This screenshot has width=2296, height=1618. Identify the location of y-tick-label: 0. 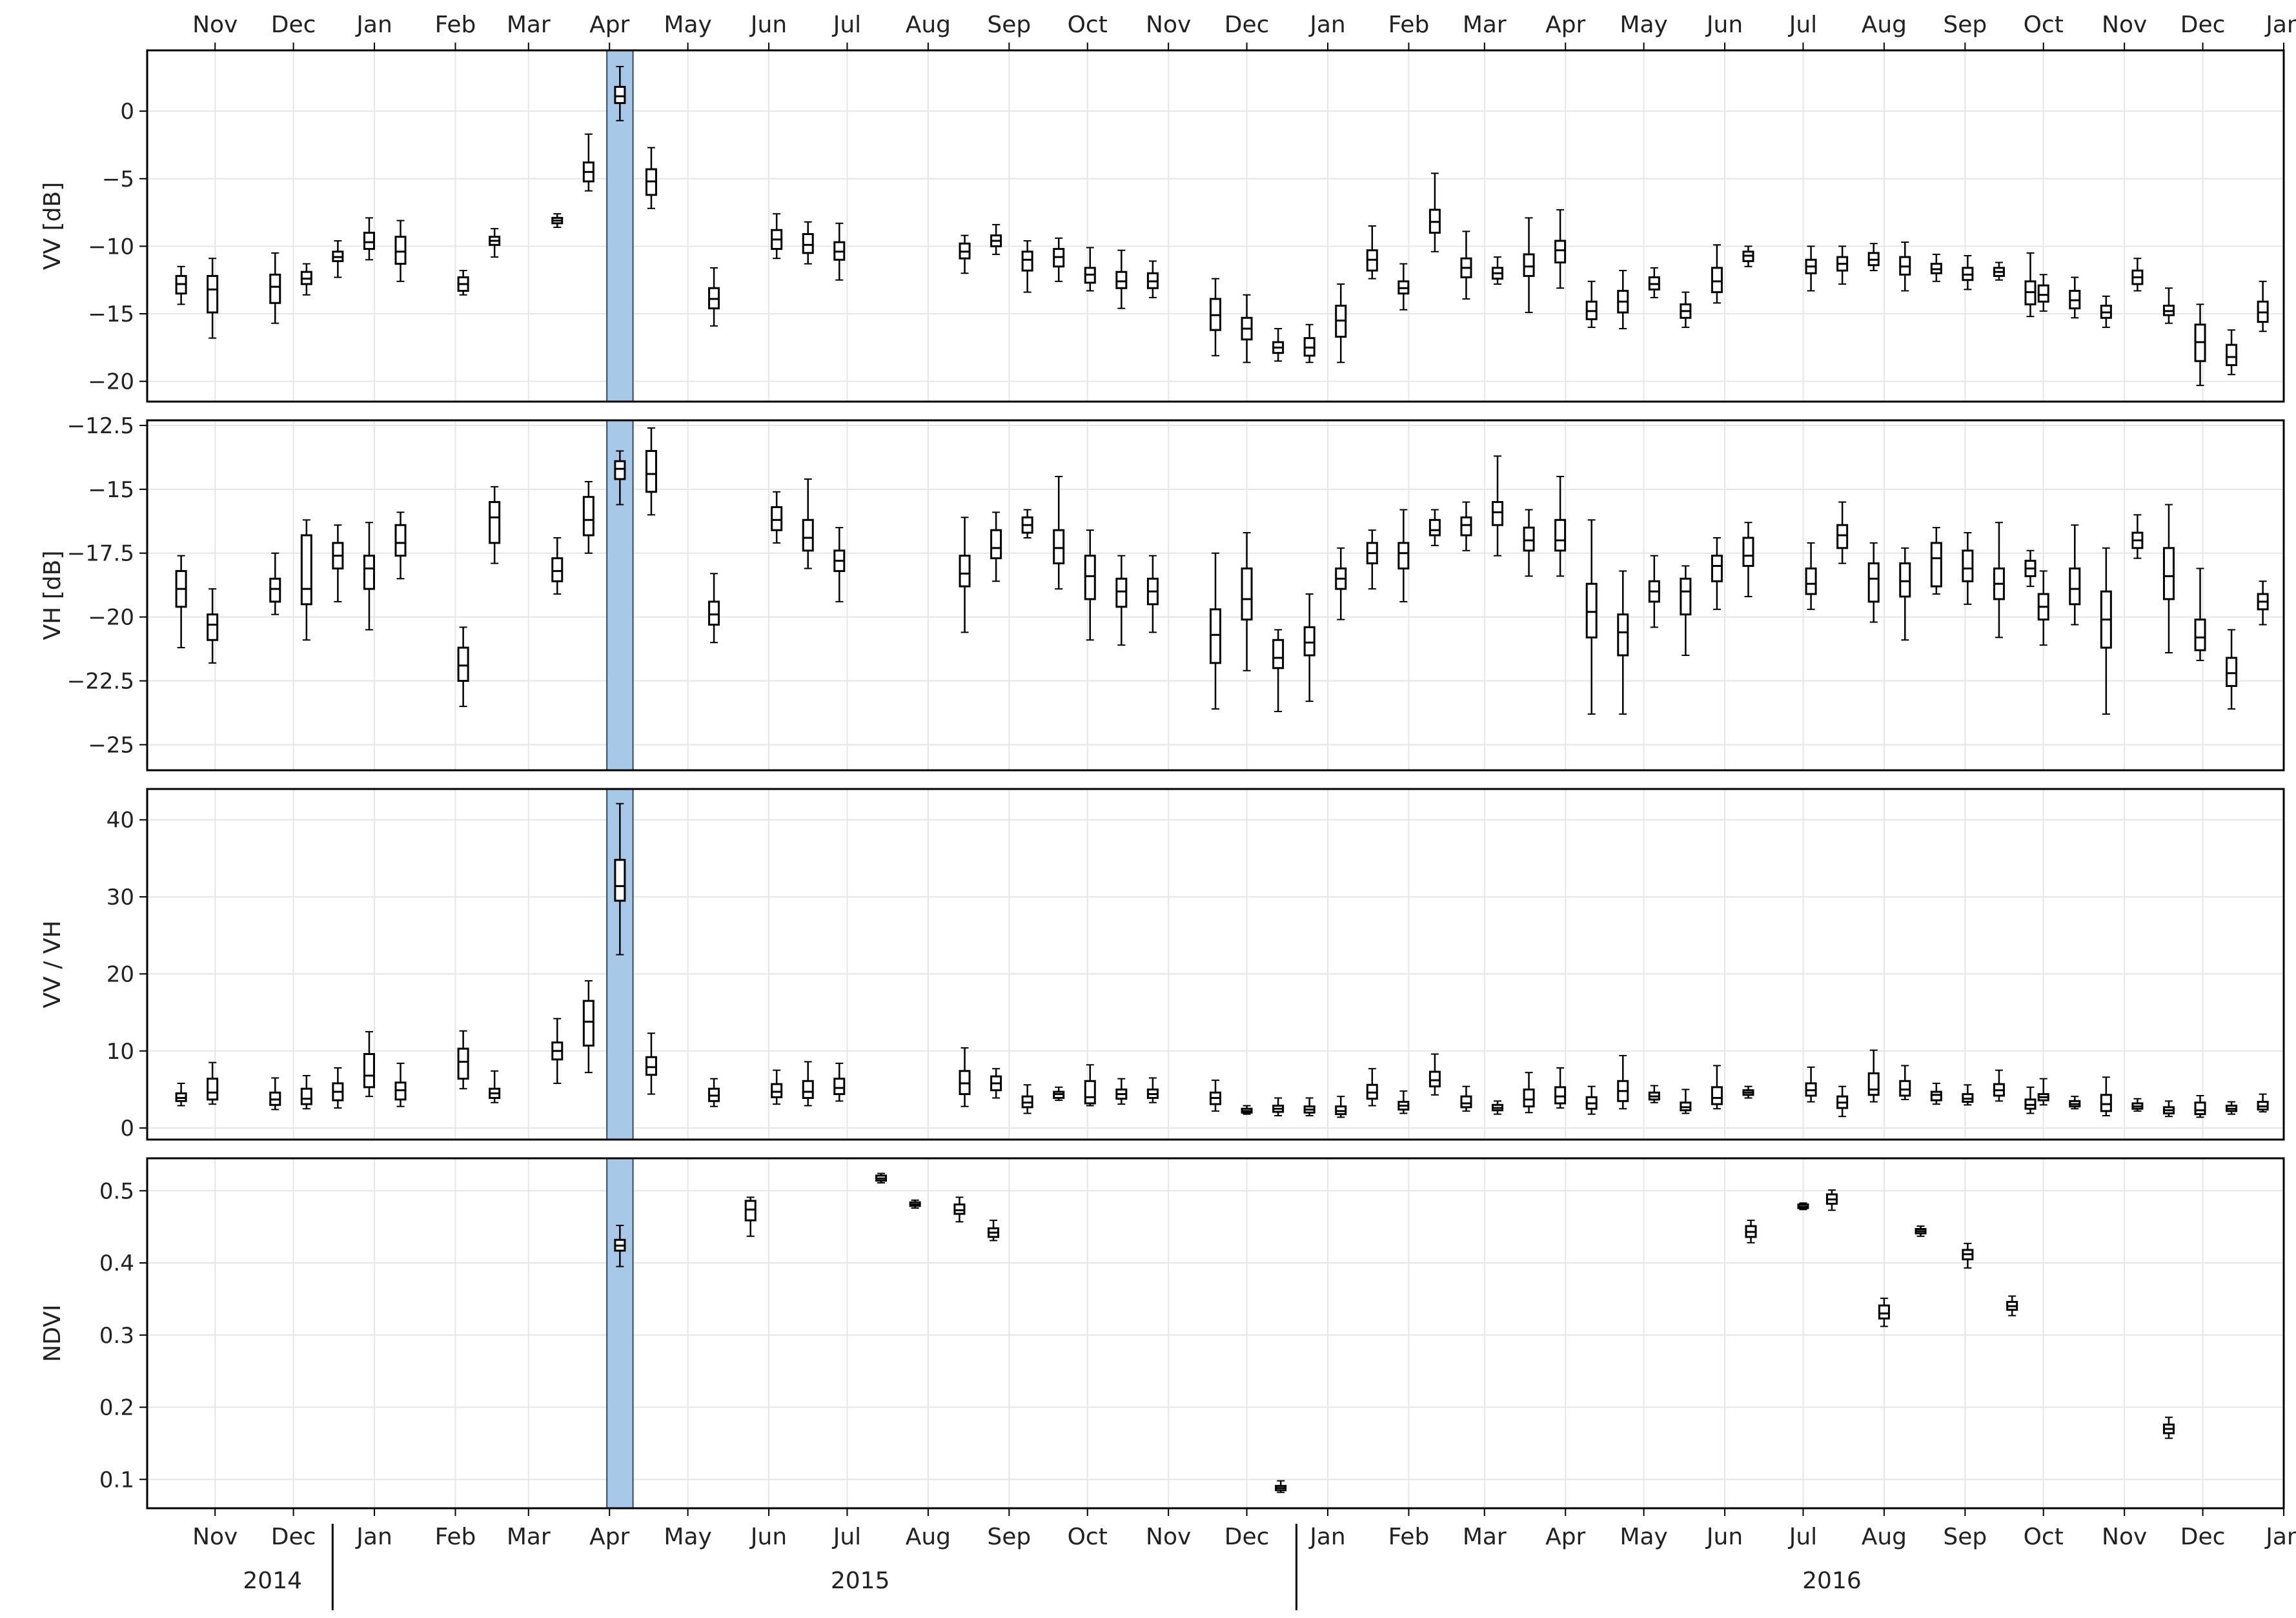
(127, 112).